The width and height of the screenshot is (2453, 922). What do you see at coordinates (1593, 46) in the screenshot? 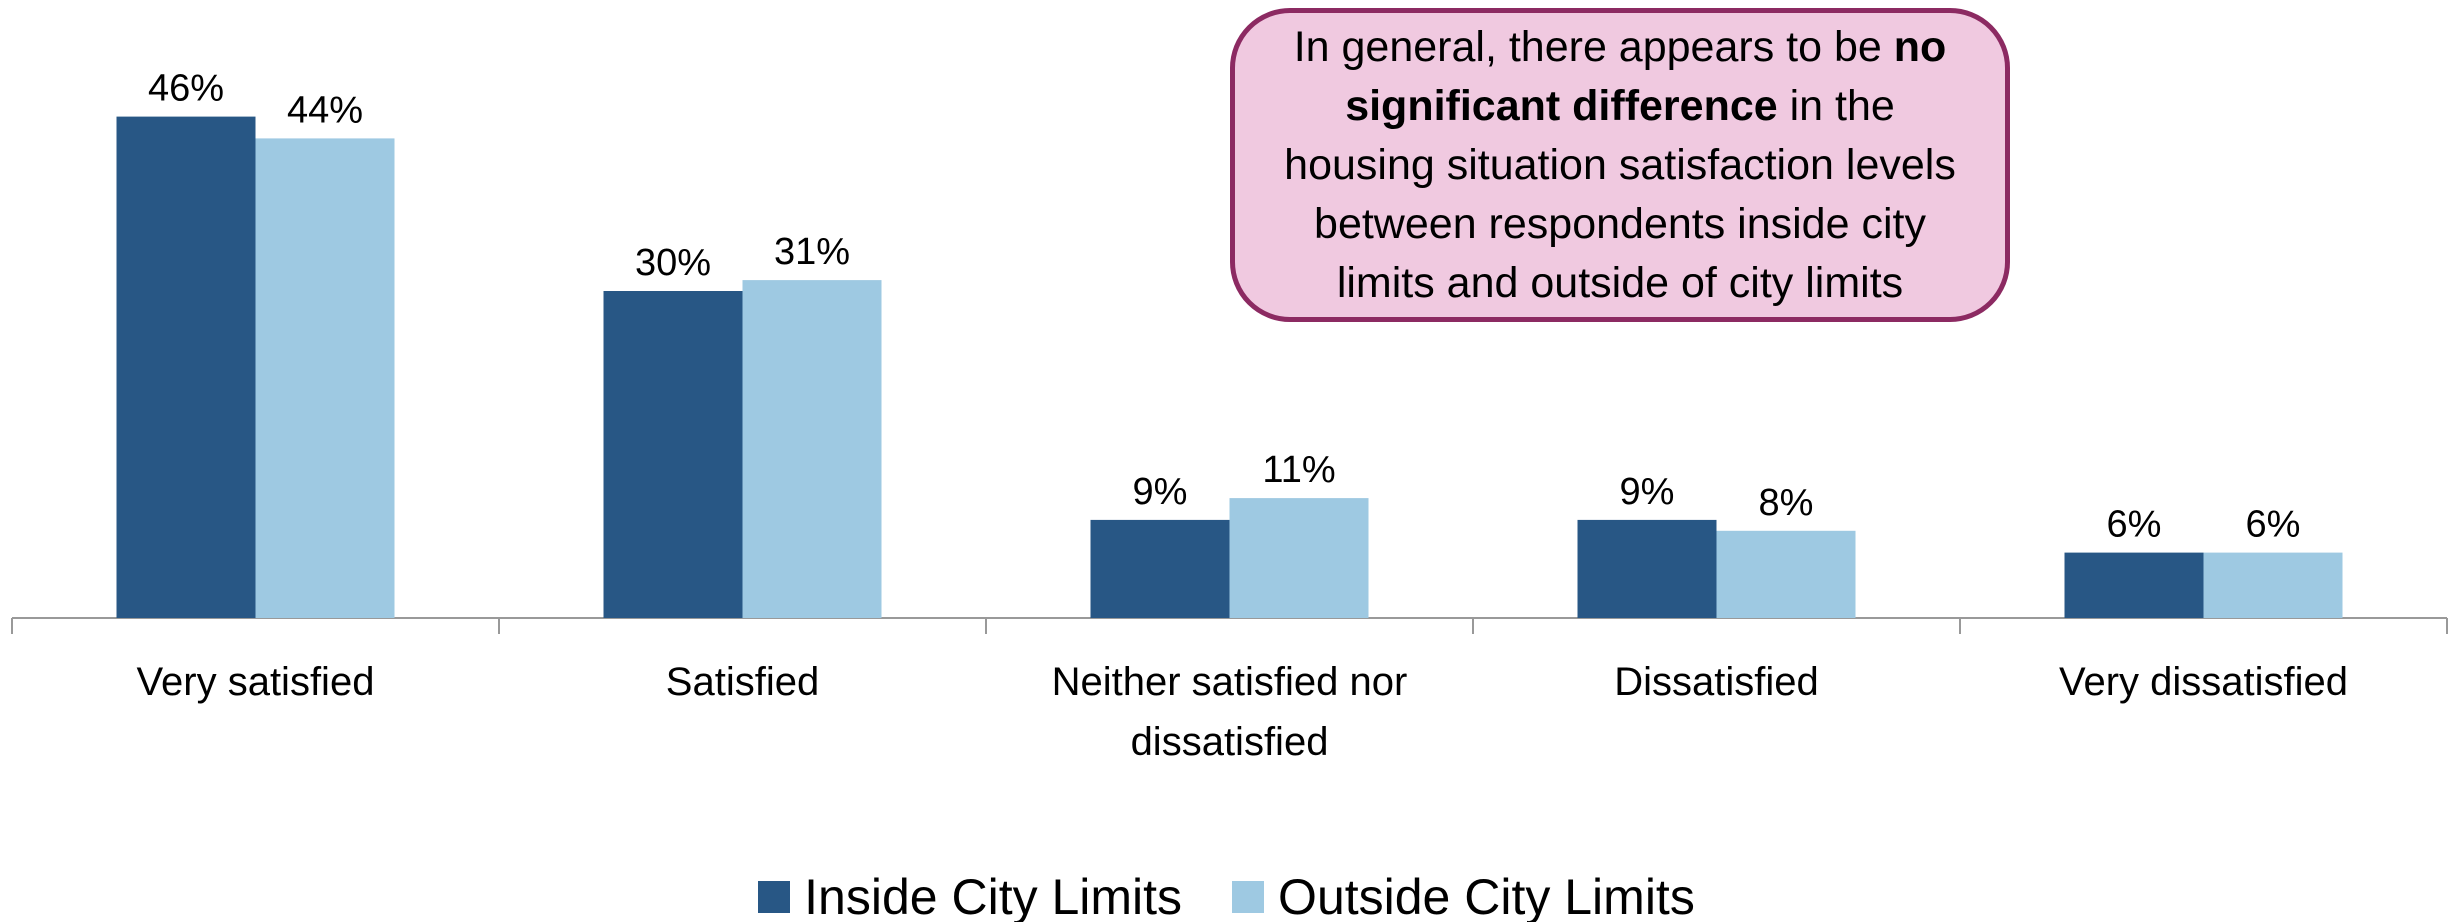
I see `annotation-part: In general, there appears to be` at bounding box center [1593, 46].